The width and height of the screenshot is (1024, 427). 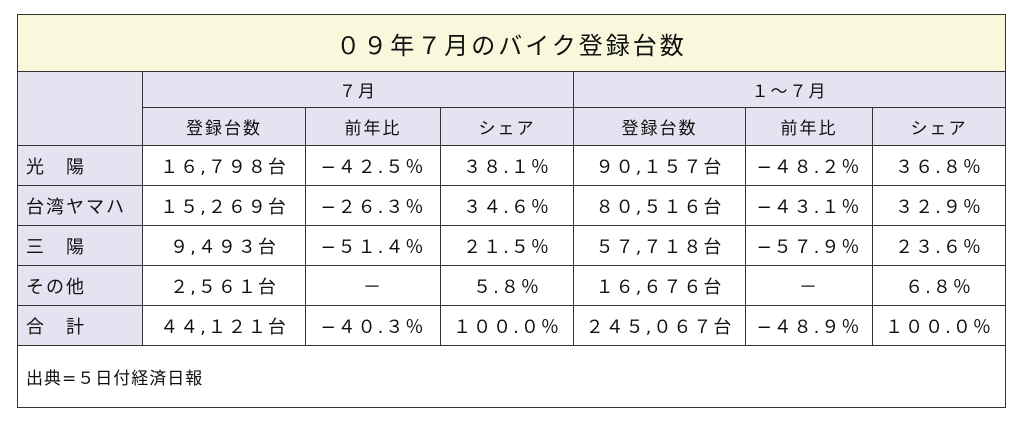 I want to click on table-row: 光 陽 １６,７９８台 −４２.５％ ３８.１％ ９０,１５７台 −４８.２％ ３６.８％, so click(x=512, y=165).